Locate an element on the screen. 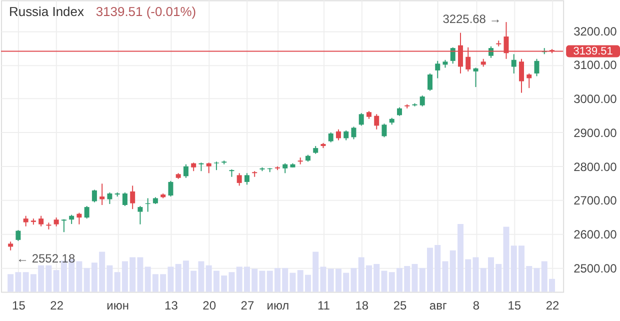 This screenshot has height=321, width=620. annotation: 3225.68 → is located at coordinates (472, 19).